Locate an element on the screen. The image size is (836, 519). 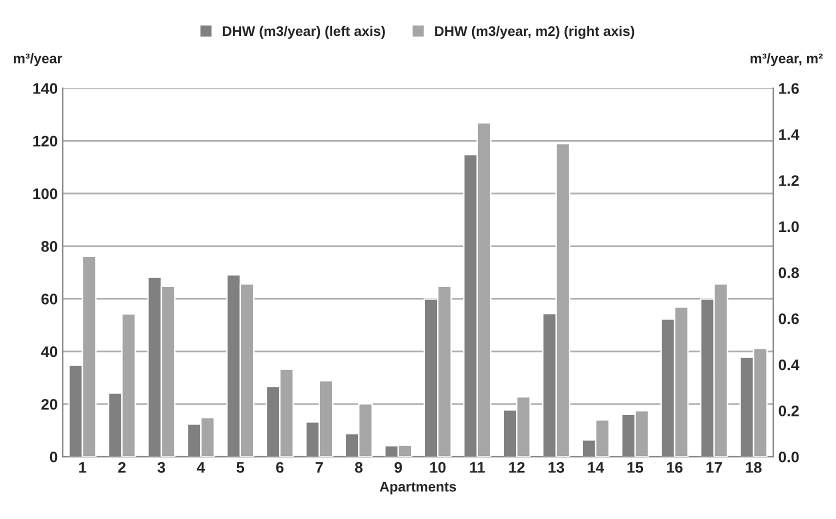
y-tick-label: 40 is located at coordinates (49, 352).